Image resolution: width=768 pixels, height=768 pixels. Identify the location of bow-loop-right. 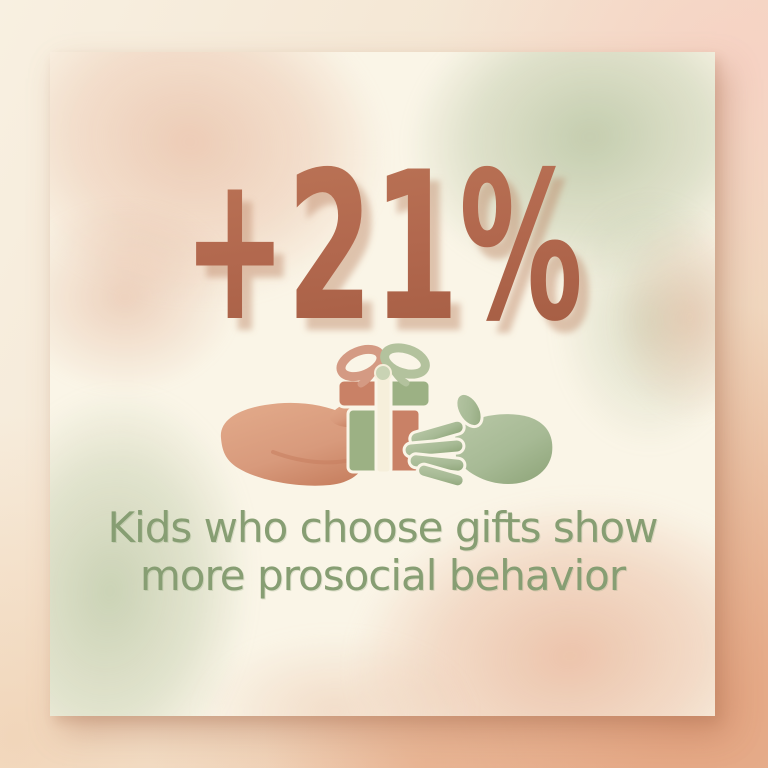
(404, 361).